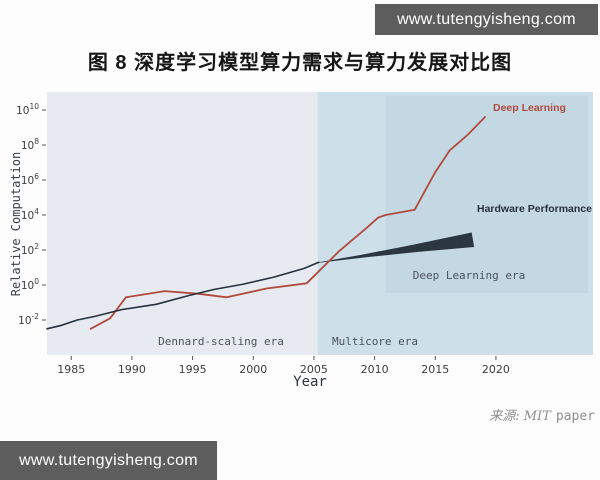 Image resolution: width=600 pixels, height=480 pixels. What do you see at coordinates (193, 369) in the screenshot?
I see `x-tick-label: 1995` at bounding box center [193, 369].